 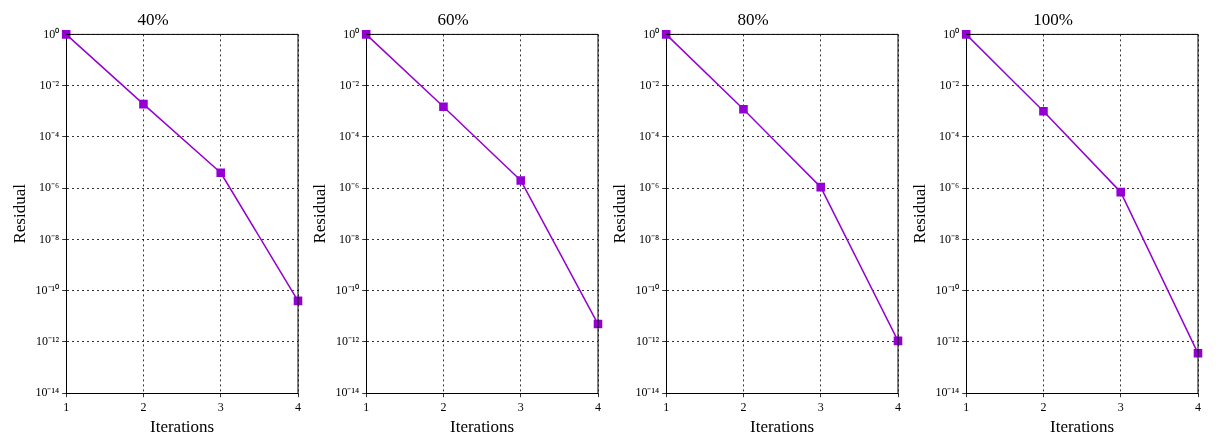 I want to click on chart-title: 80%, so click(x=753, y=19).